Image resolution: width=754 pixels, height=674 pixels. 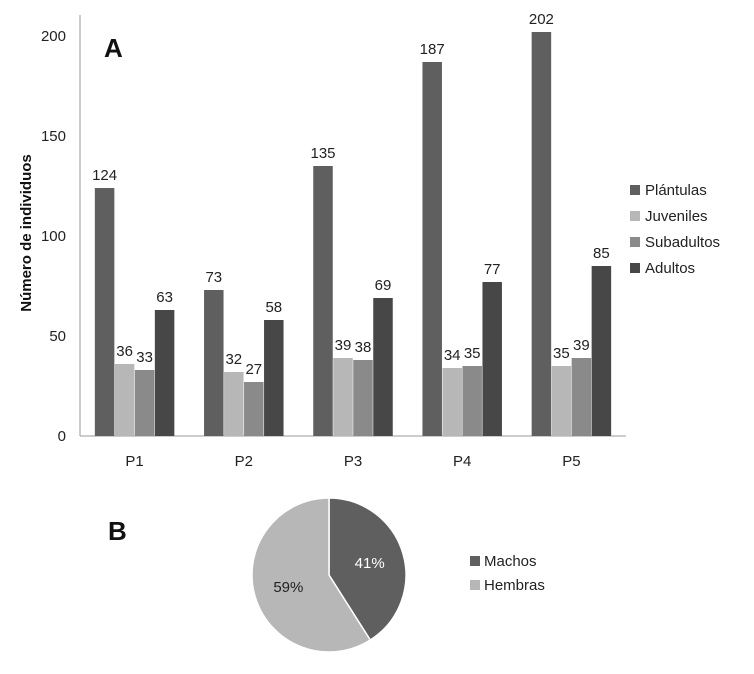 What do you see at coordinates (514, 585) in the screenshot?
I see `legend-label: Hembras` at bounding box center [514, 585].